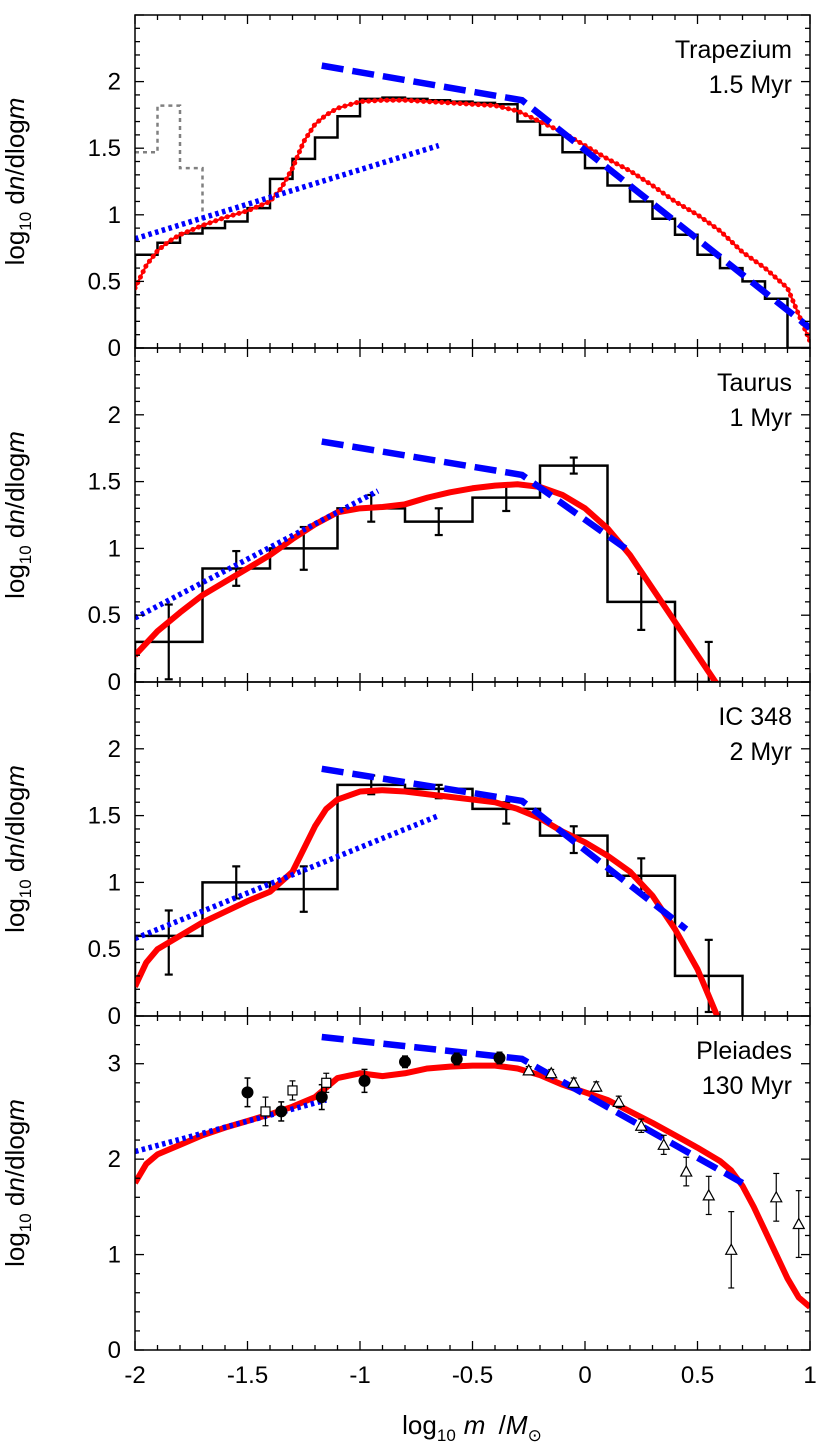 This screenshot has height=1453, width=830. What do you see at coordinates (755, 717) in the screenshot?
I see `panel-label: IC 348` at bounding box center [755, 717].